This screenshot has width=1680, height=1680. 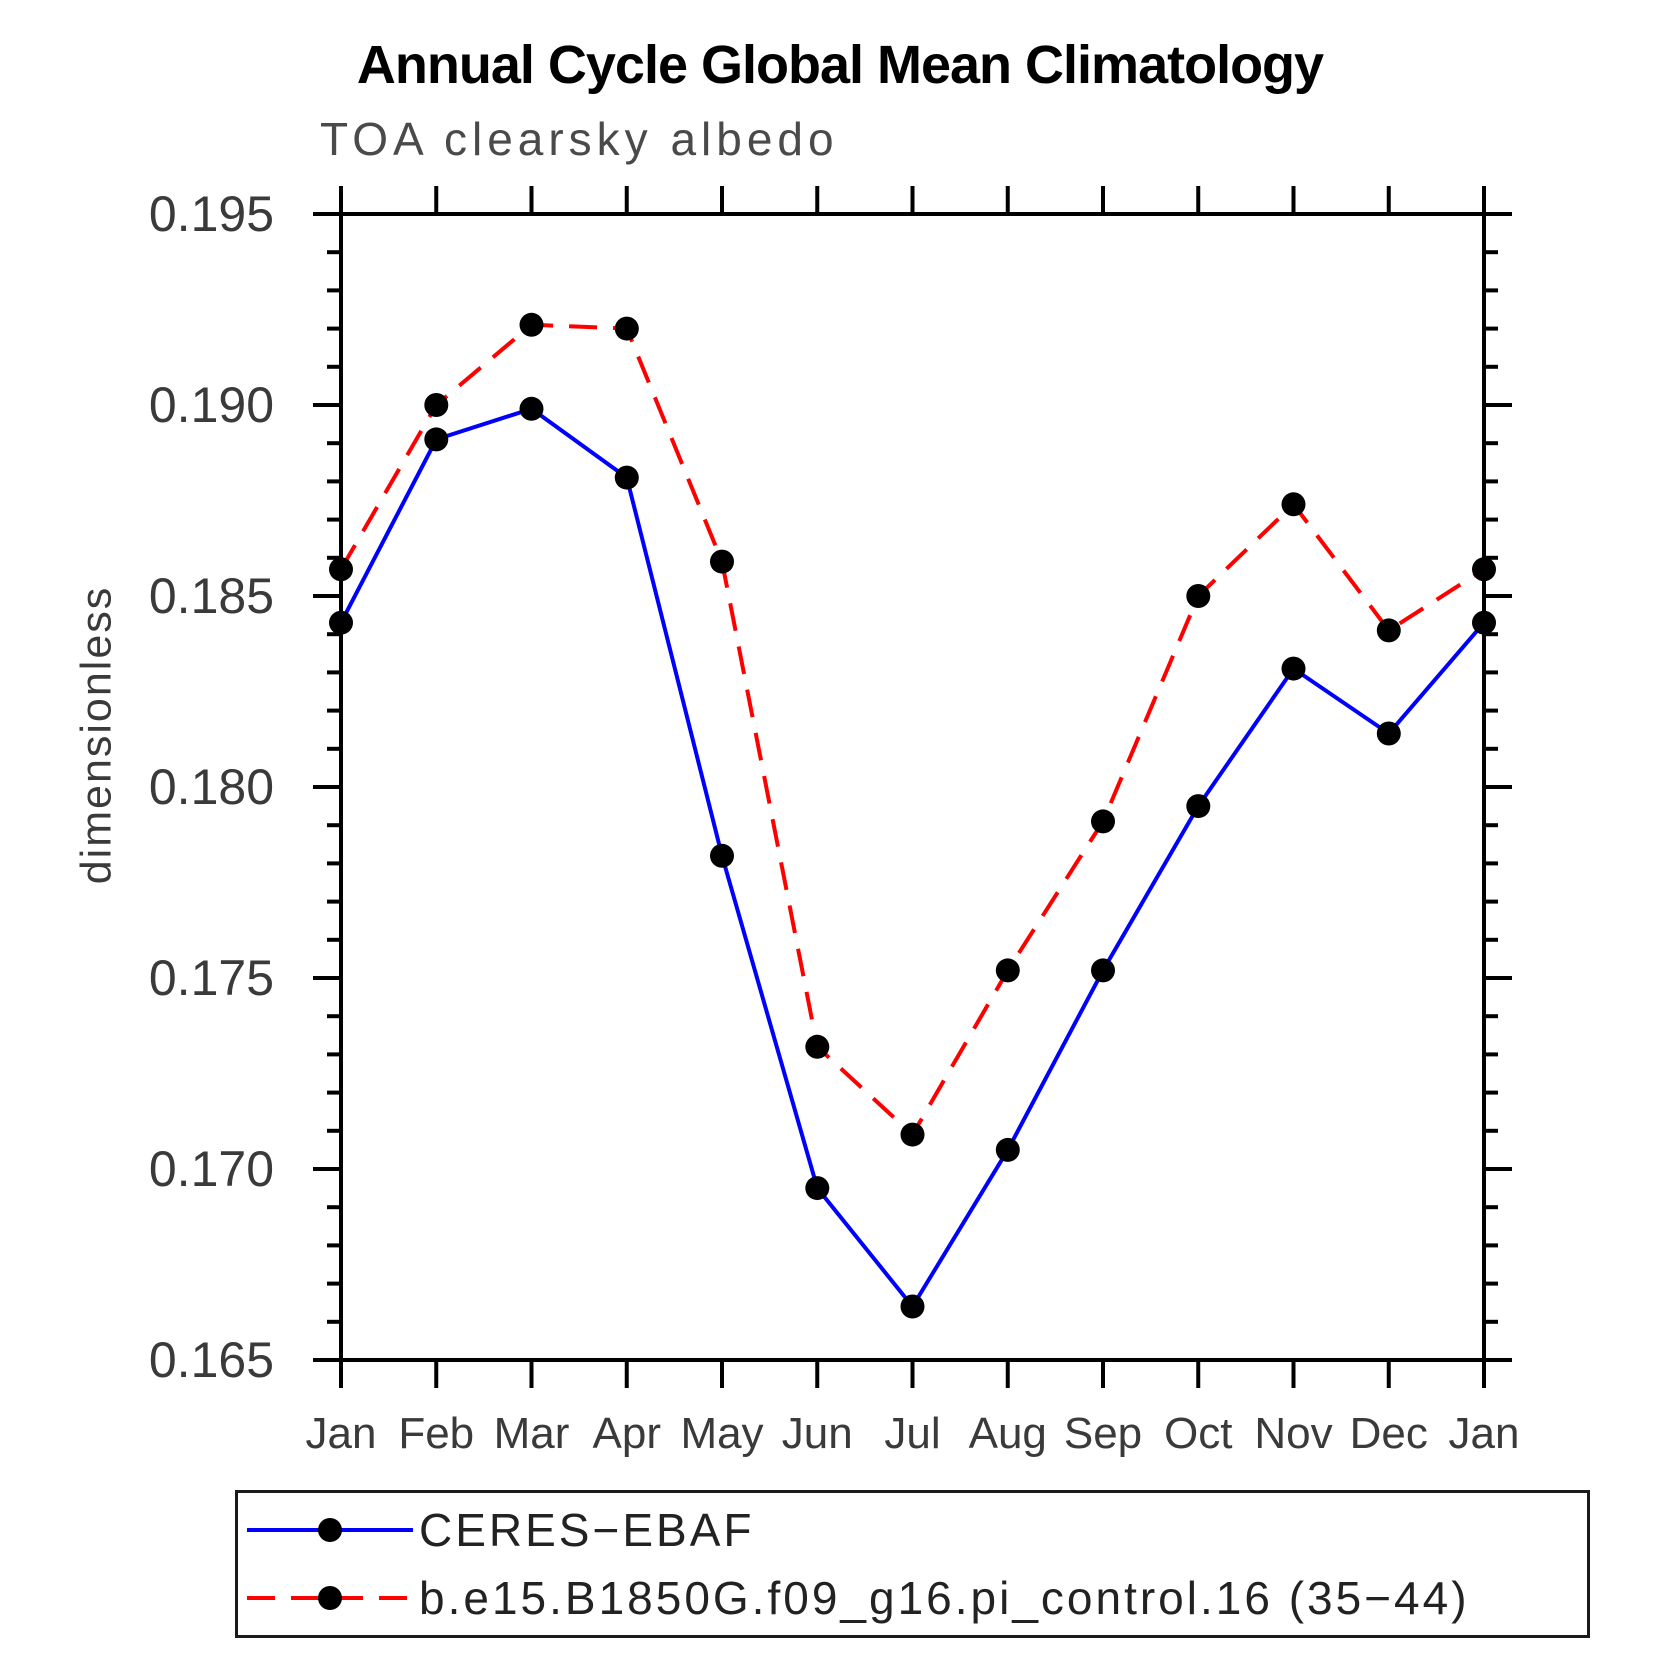 I want to click on y-tick-label: 0.165, so click(x=211, y=1360).